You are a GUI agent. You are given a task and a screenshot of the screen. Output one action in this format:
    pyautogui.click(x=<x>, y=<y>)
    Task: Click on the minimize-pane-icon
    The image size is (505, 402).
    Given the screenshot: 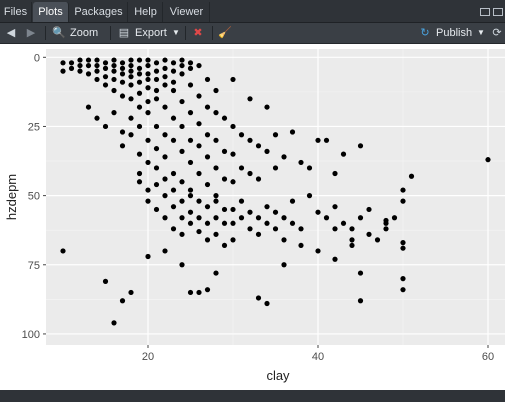 What is the action you would take?
    pyautogui.click(x=485, y=12)
    